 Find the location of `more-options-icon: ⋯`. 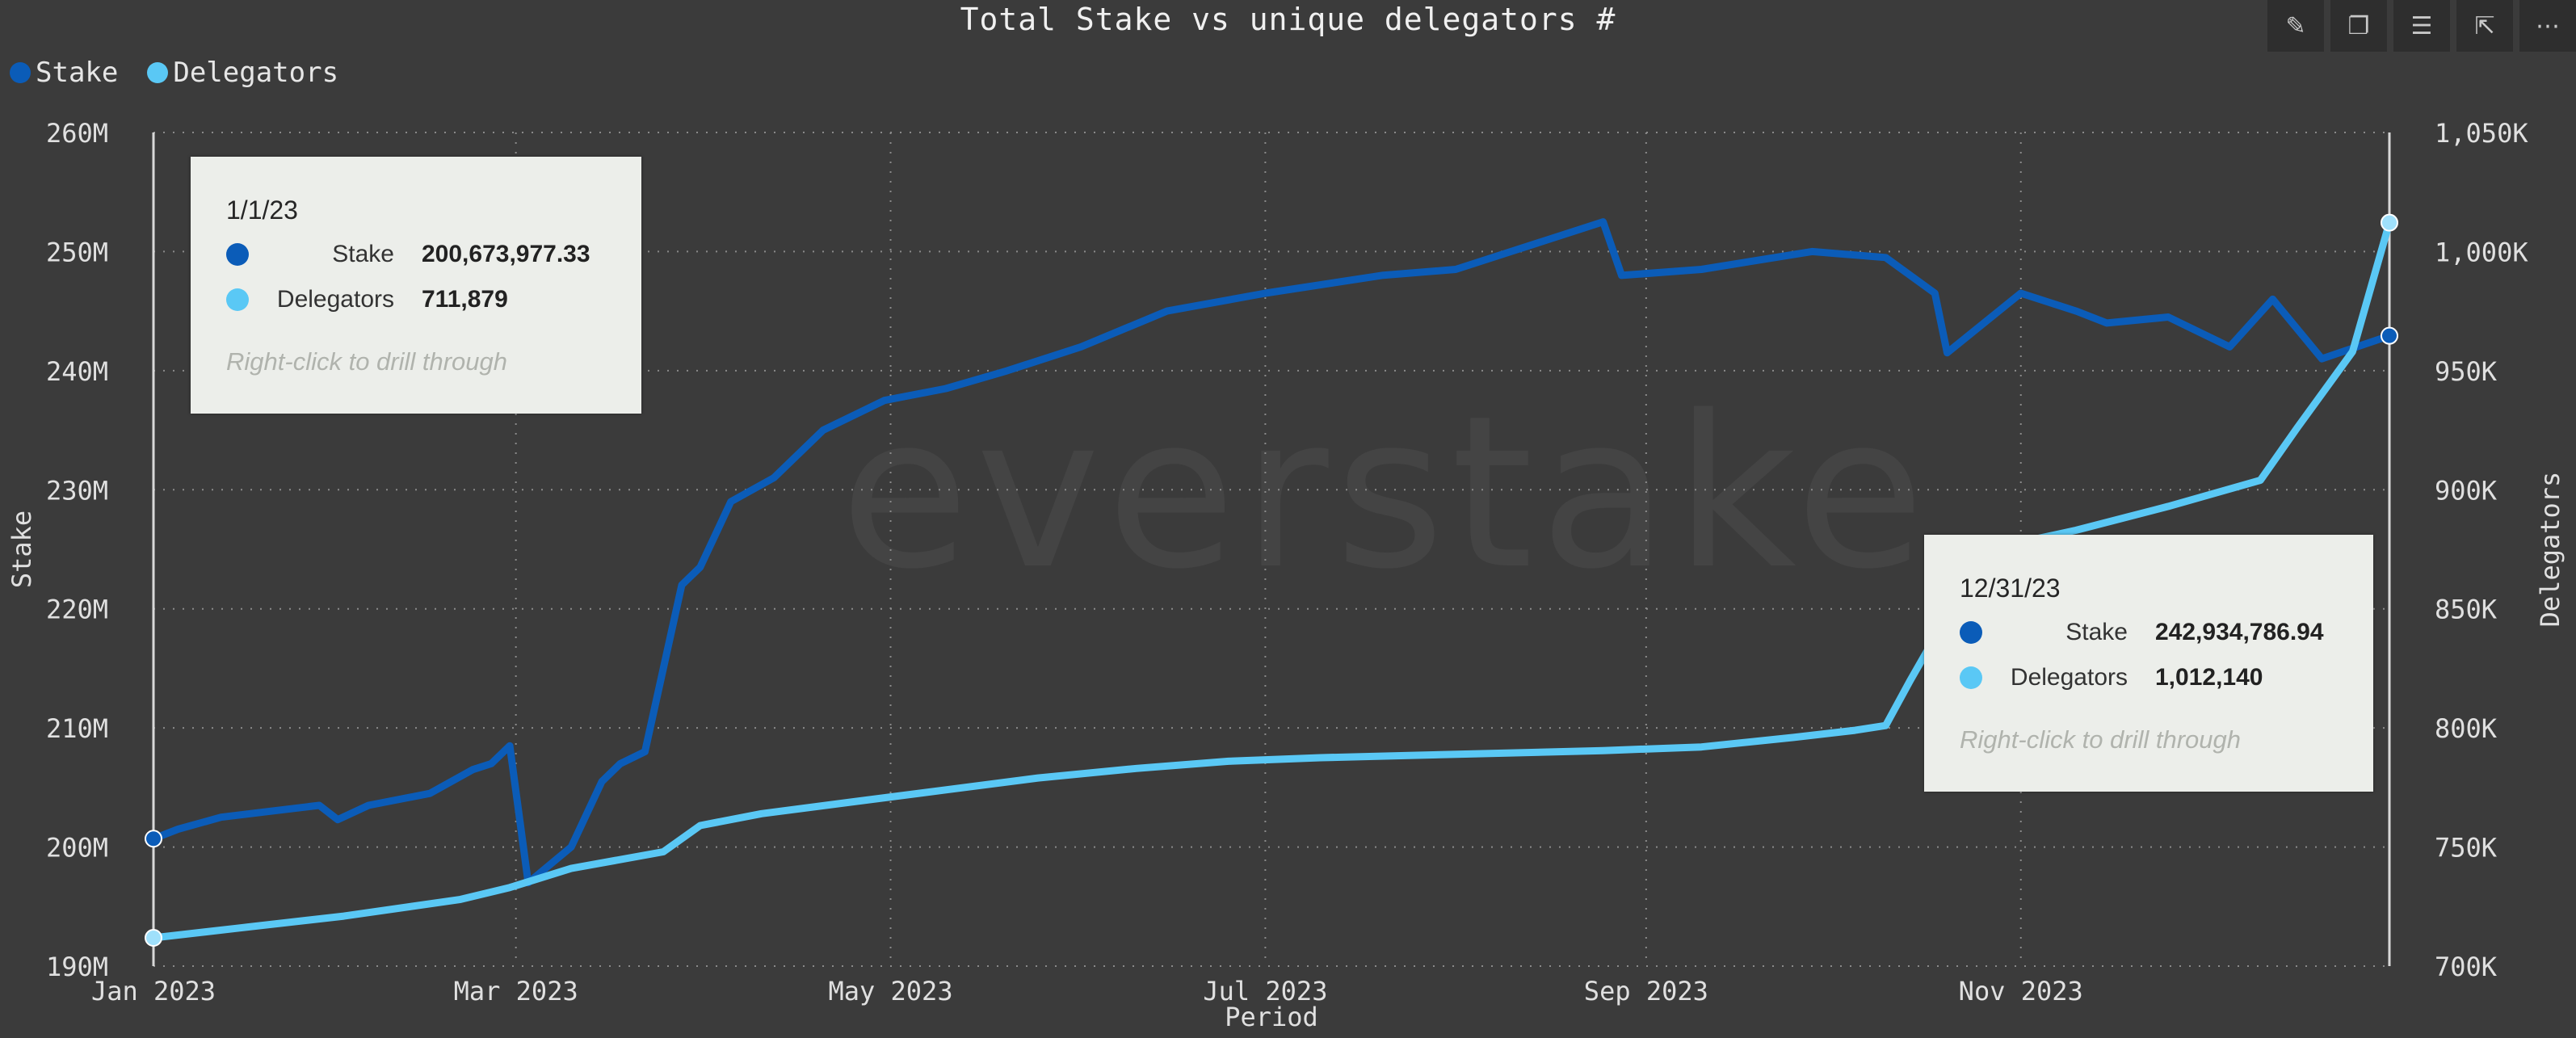

more-options-icon: ⋯ is located at coordinates (2547, 26).